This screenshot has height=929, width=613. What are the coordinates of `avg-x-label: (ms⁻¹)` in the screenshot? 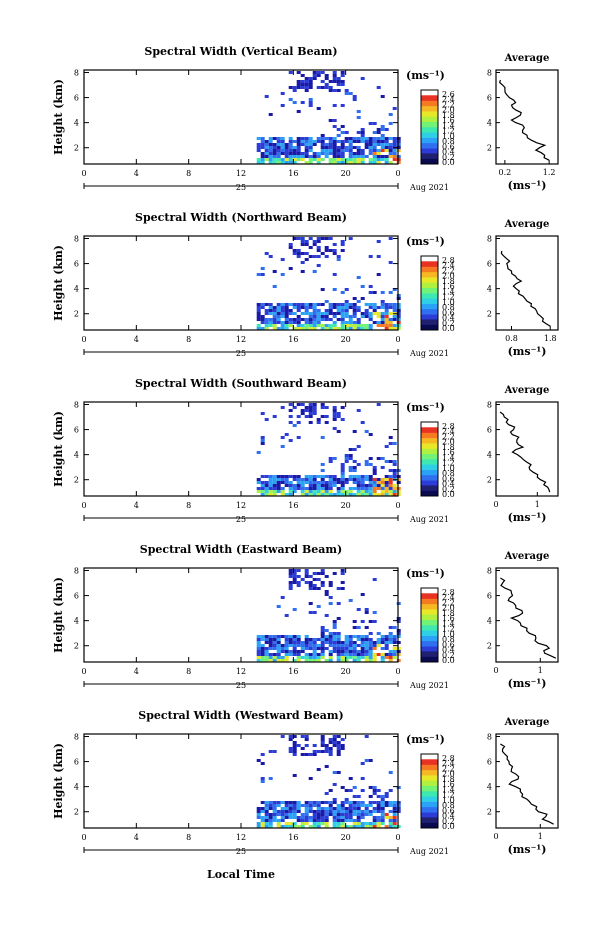 It's located at (527, 351).